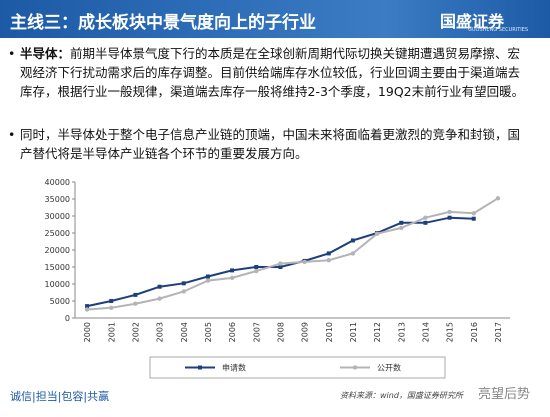  What do you see at coordinates (401, 332) in the screenshot?
I see `x-tick-label: 2013` at bounding box center [401, 332].